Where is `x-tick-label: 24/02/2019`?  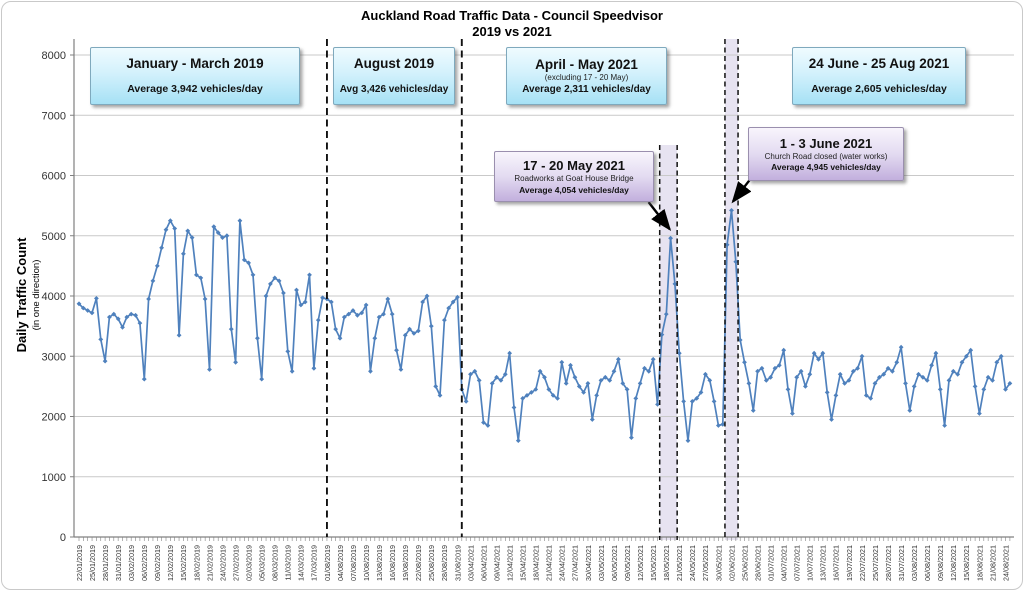 x-tick-label: 24/02/2019 is located at coordinates (222, 563).